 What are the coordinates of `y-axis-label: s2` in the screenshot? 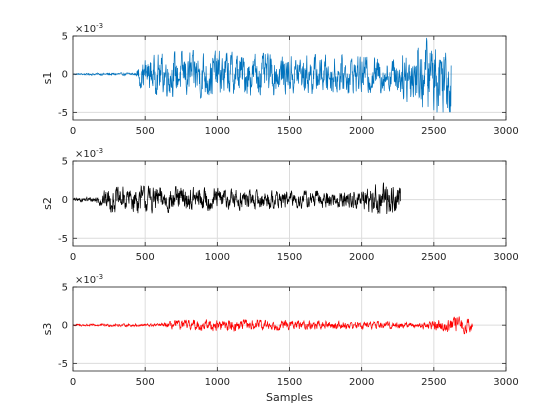 It's located at (47, 203).